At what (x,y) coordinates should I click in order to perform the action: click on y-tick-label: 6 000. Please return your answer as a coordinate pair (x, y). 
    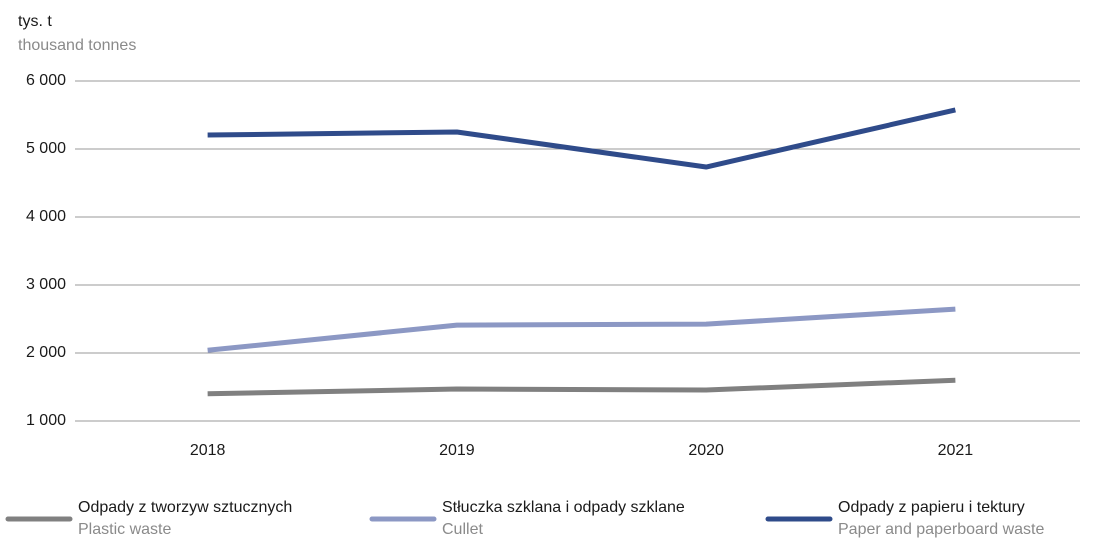
    Looking at the image, I should click on (46, 80).